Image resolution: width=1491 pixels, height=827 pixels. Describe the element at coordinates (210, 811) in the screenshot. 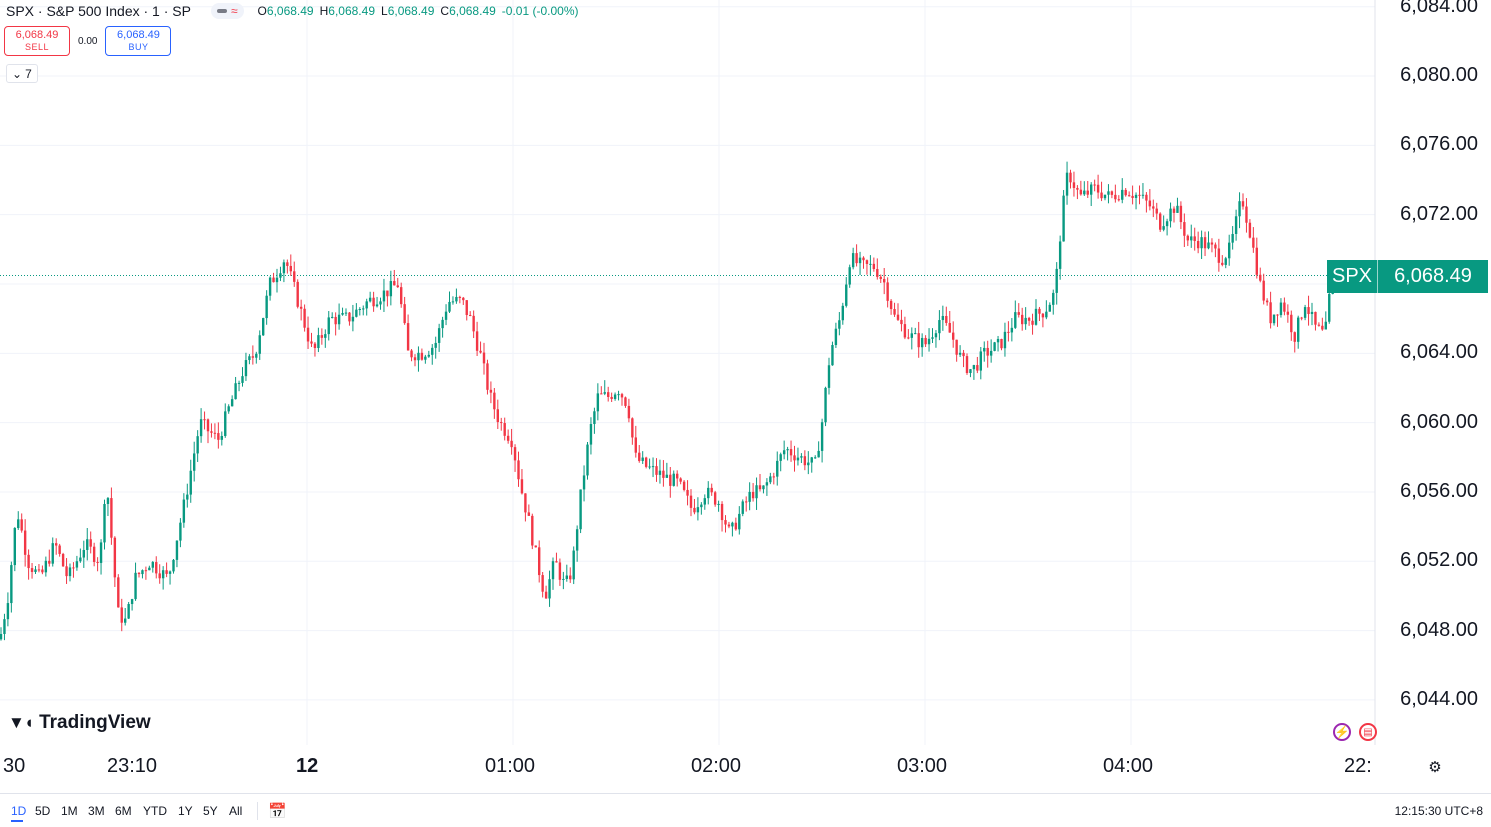

I see `range-button-5y: 5Y` at that location.